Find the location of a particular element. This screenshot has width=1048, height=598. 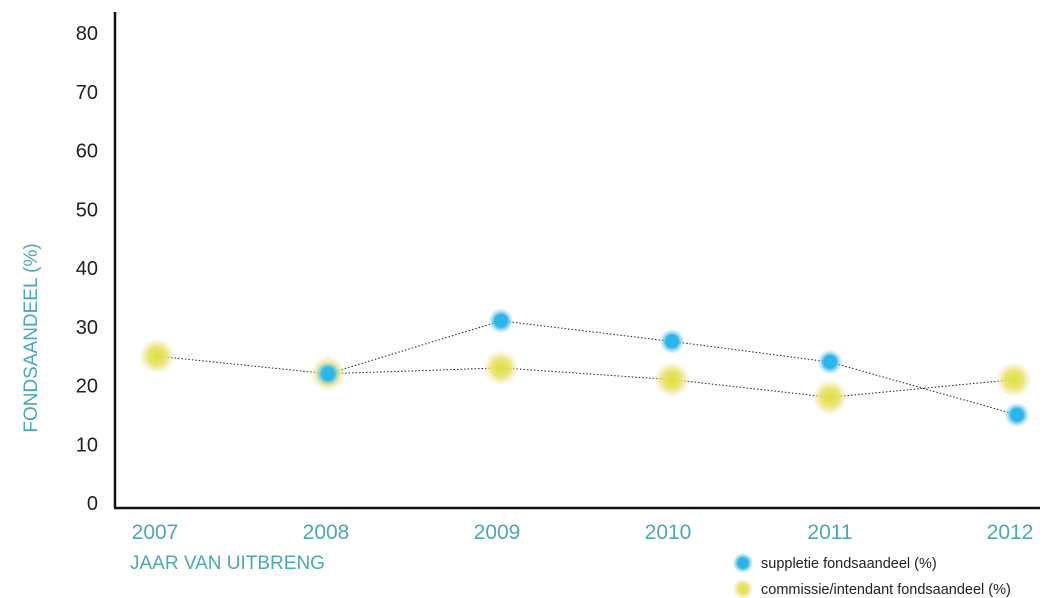

x-tick-label: 2008 is located at coordinates (326, 532).